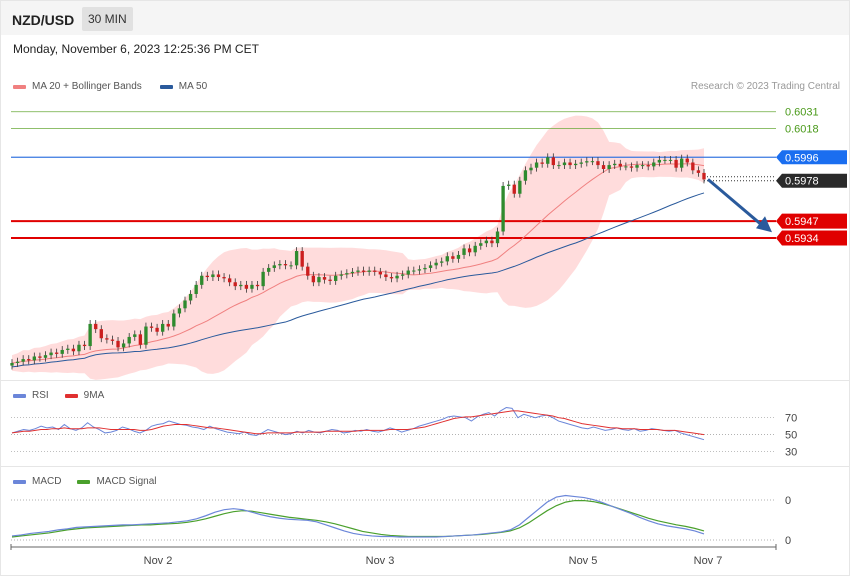 The image size is (850, 576). Describe the element at coordinates (380, 561) in the screenshot. I see `x-axis-label: Nov 3` at that location.